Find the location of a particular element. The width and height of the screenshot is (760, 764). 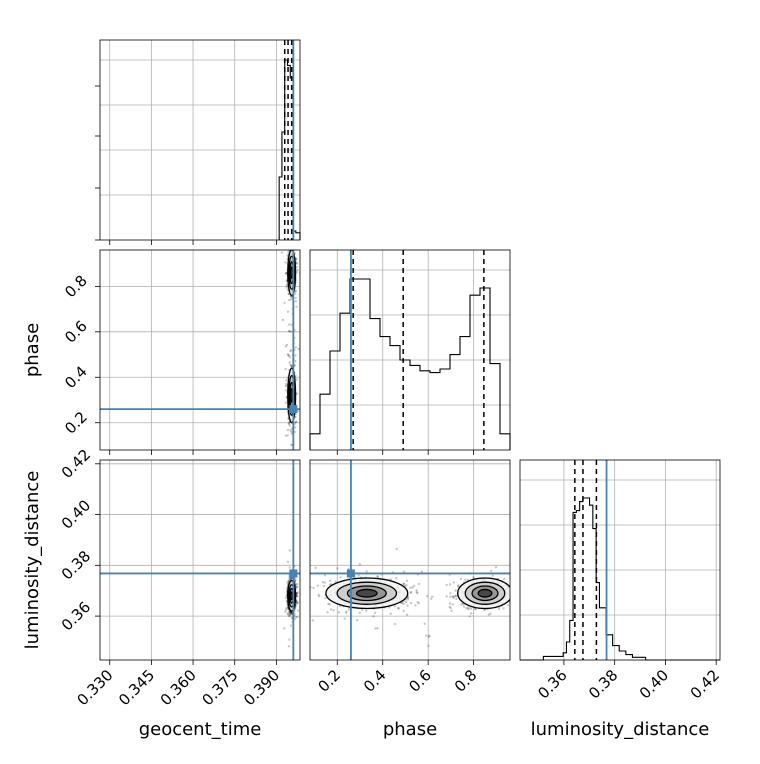

truth-marker is located at coordinates (293, 409).